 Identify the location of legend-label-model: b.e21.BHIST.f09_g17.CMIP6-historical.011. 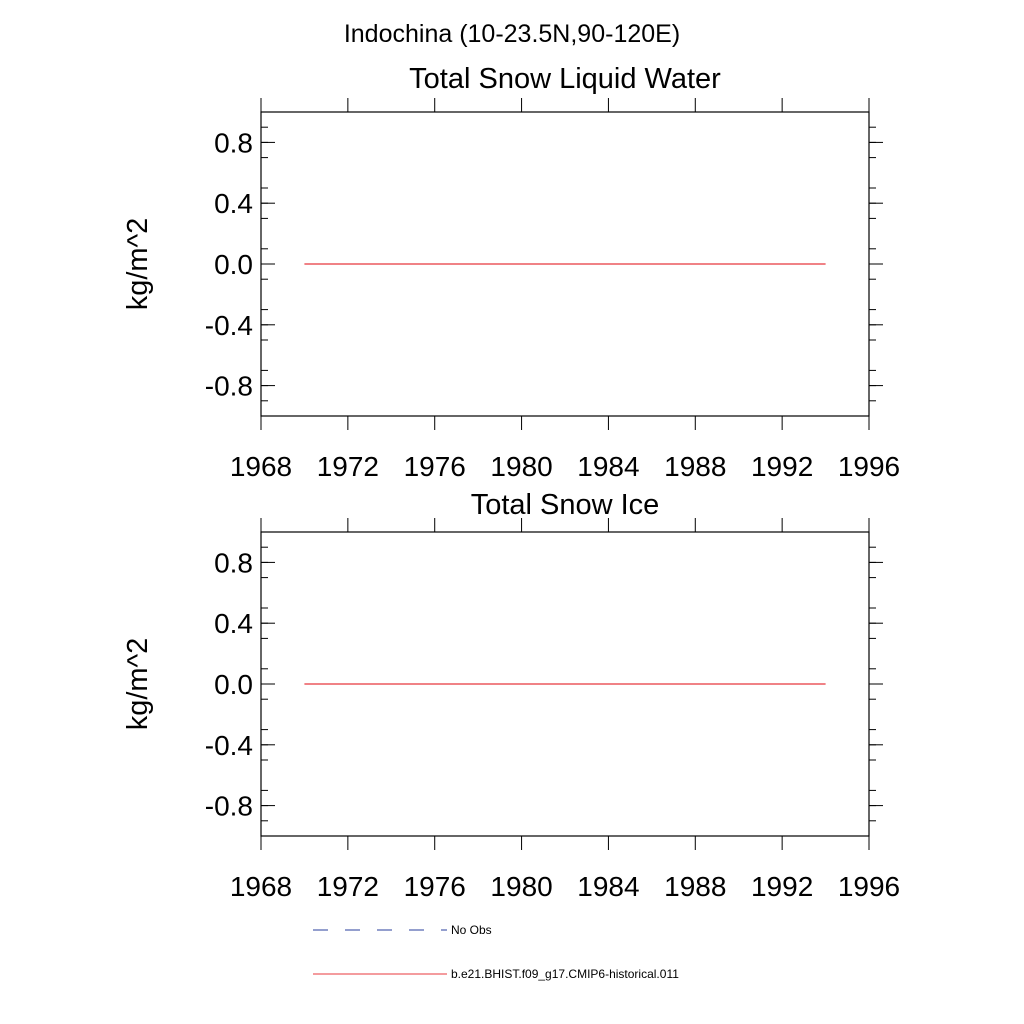
(565, 974).